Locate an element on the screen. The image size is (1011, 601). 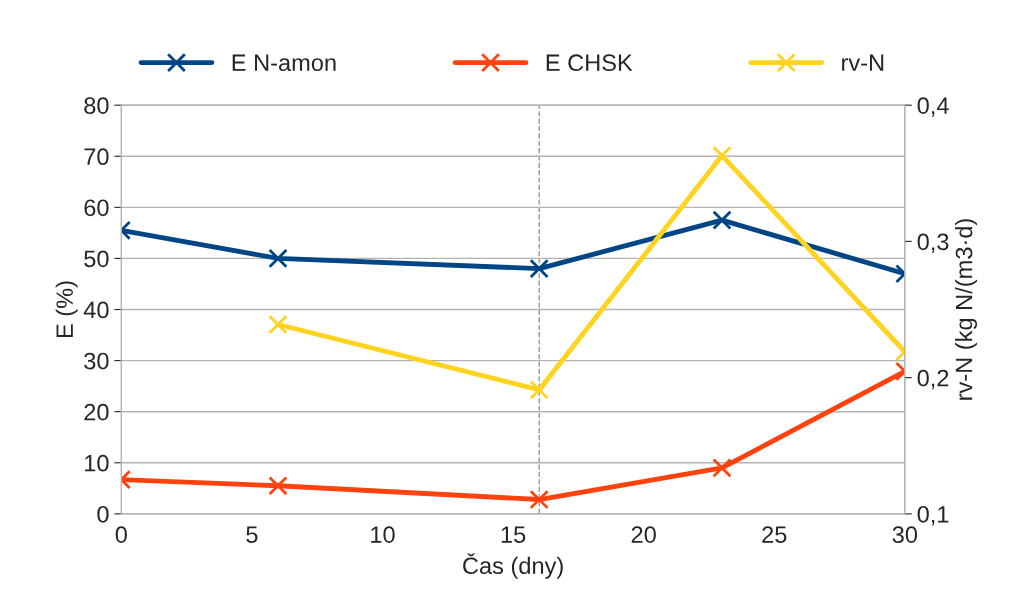
y2-tick-label: 0,4 is located at coordinates (933, 107).